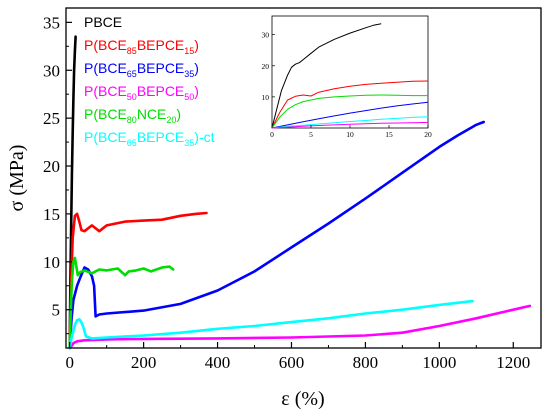  I want to click on x-tick-label: 1000, so click(439, 362).